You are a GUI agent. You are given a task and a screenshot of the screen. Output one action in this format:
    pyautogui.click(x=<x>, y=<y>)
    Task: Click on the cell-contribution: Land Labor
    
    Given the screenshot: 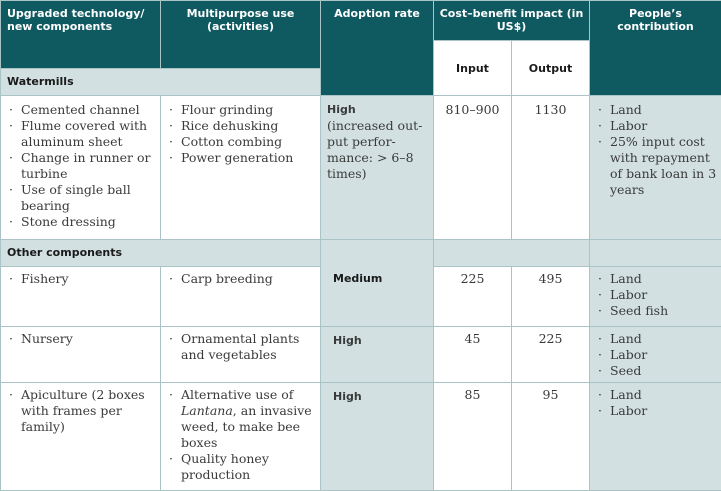 What is the action you would take?
    pyautogui.click(x=655, y=437)
    